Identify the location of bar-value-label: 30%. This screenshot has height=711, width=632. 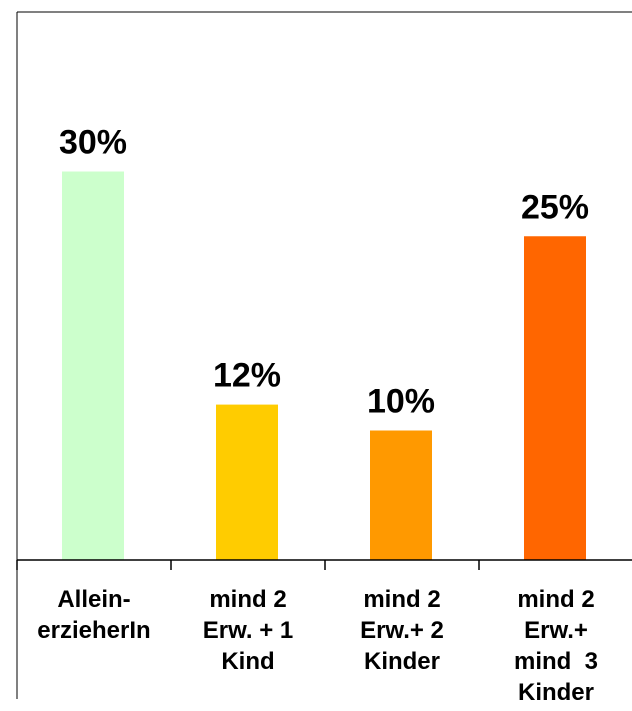
(93, 143).